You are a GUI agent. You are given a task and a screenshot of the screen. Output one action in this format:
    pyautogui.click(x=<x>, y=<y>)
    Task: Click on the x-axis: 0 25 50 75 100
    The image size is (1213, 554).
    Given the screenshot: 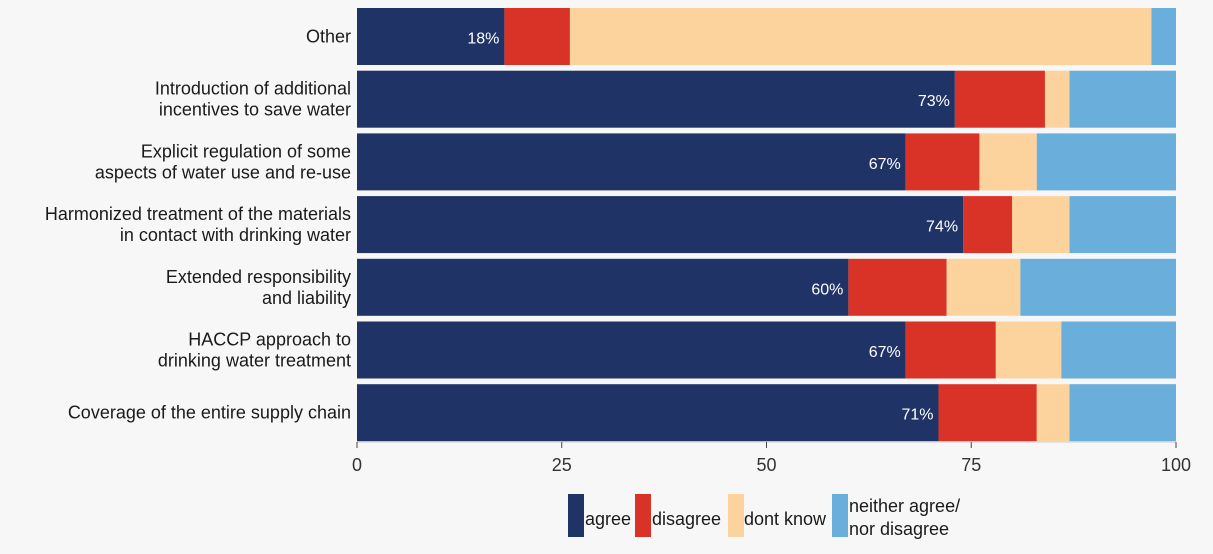 What is the action you would take?
    pyautogui.click(x=771, y=458)
    